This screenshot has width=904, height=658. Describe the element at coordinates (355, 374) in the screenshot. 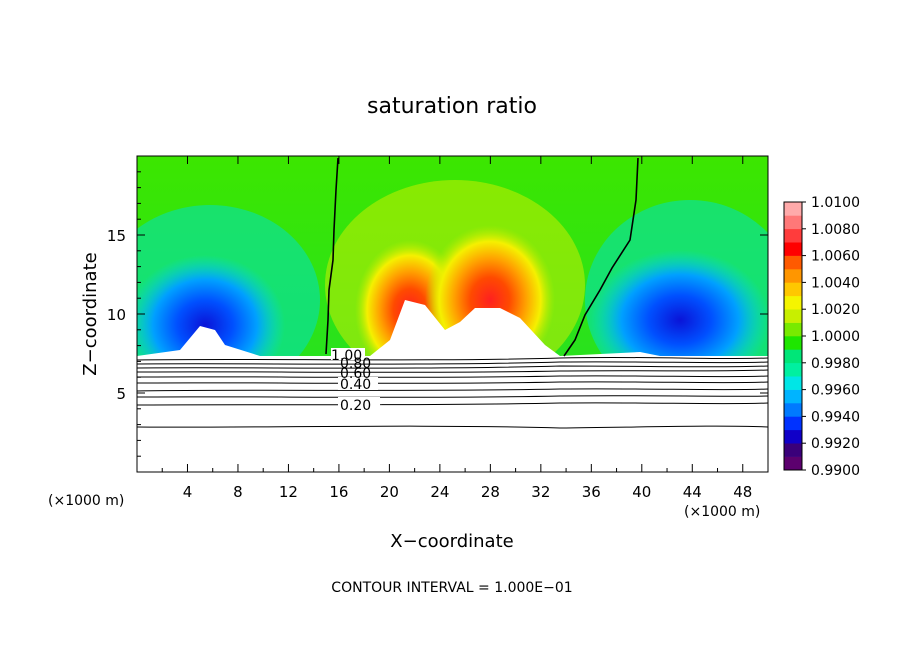

I see `contour-label-060: 0.60` at that location.